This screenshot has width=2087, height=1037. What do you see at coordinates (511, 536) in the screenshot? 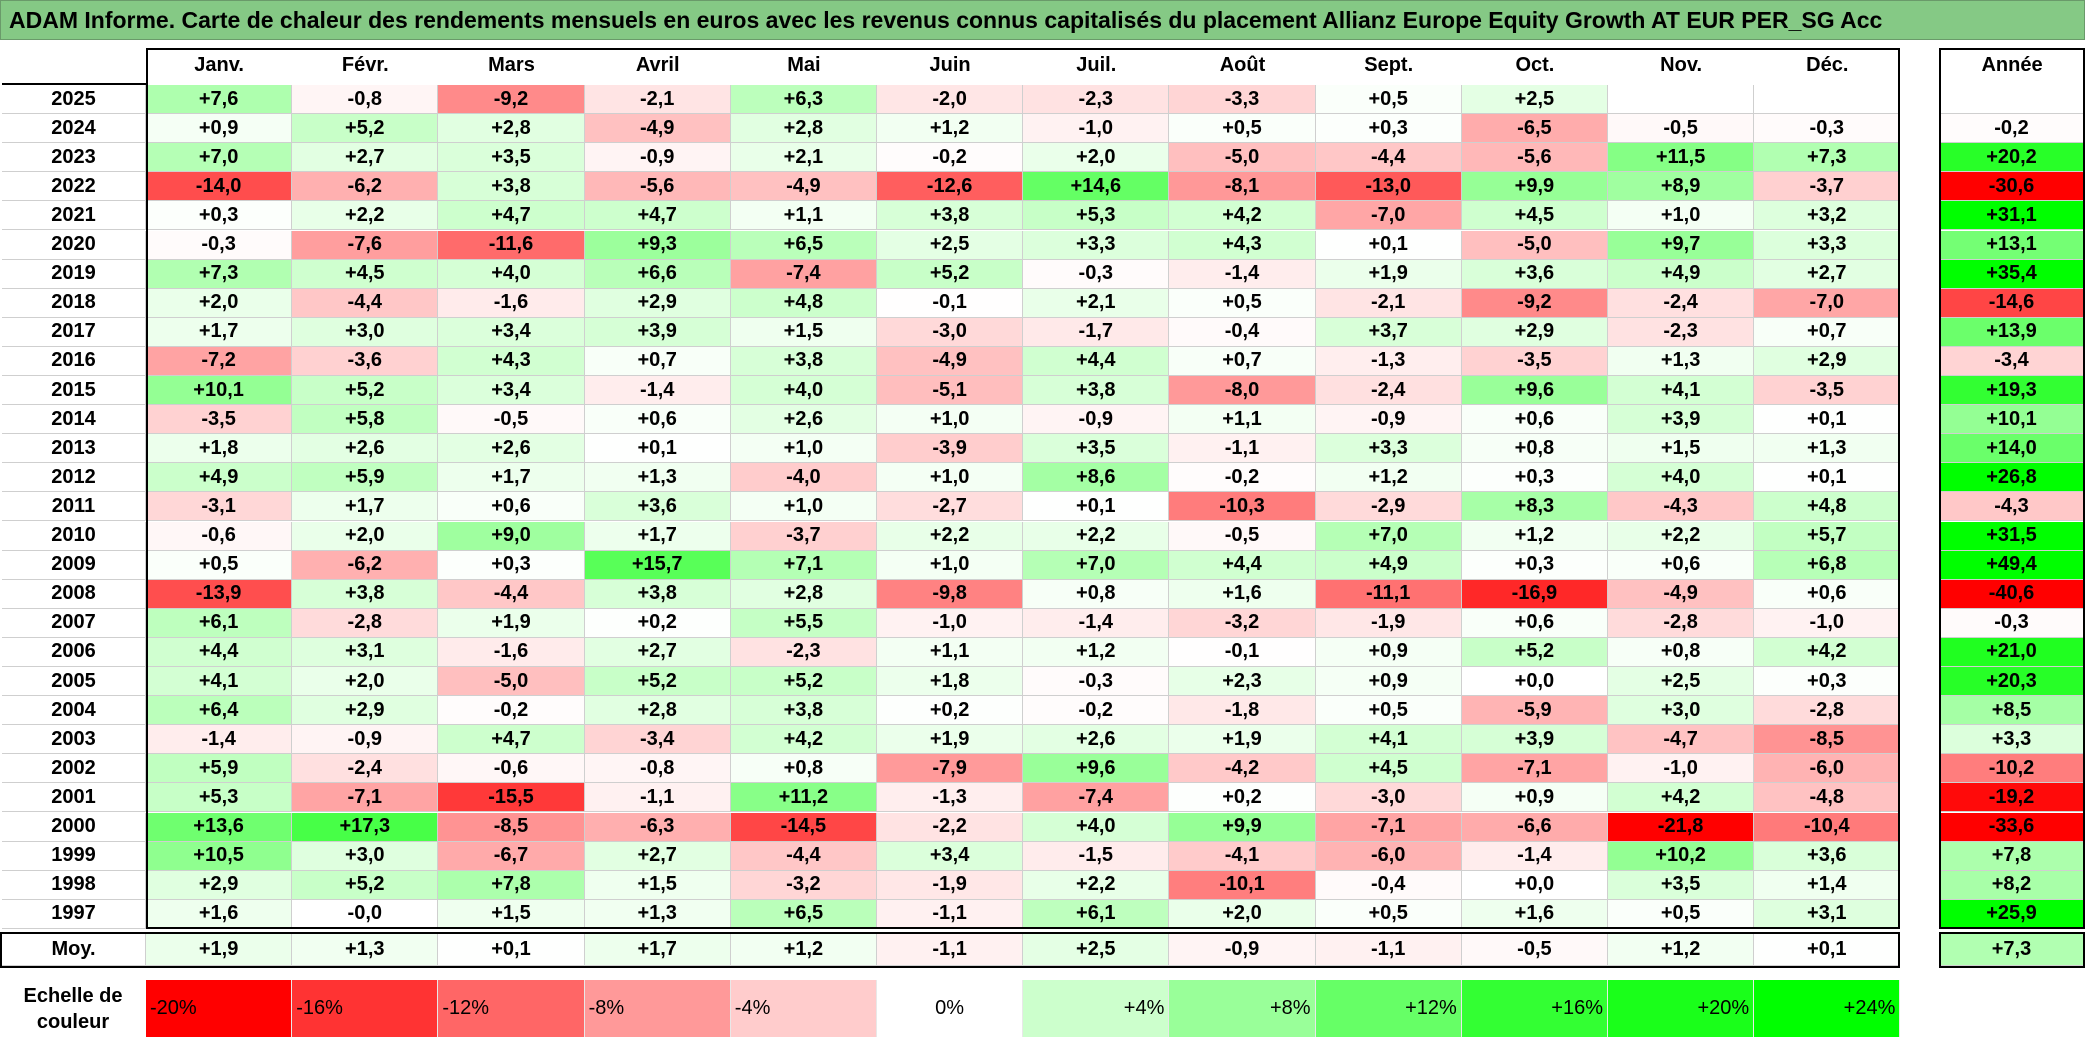
I see `heatmap-cell: +9,0` at bounding box center [511, 536].